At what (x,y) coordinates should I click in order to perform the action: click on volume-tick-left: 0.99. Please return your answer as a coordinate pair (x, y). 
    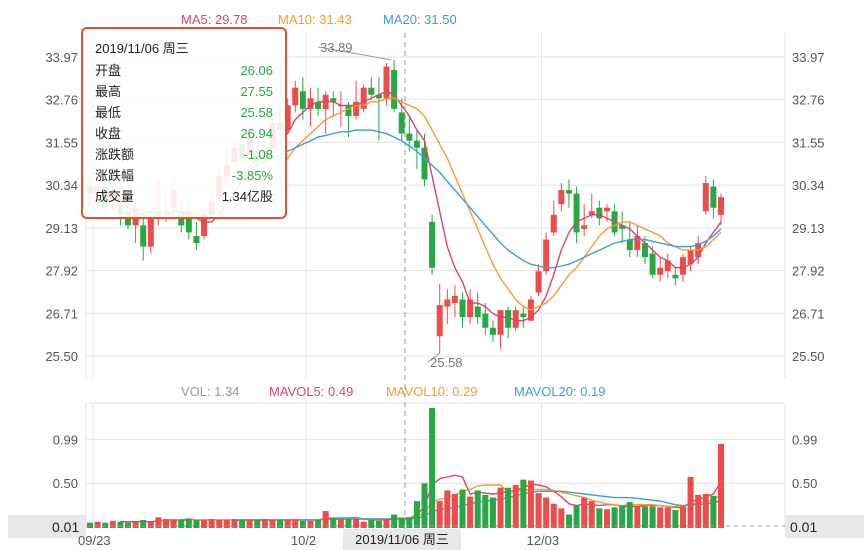
    Looking at the image, I should click on (65, 439).